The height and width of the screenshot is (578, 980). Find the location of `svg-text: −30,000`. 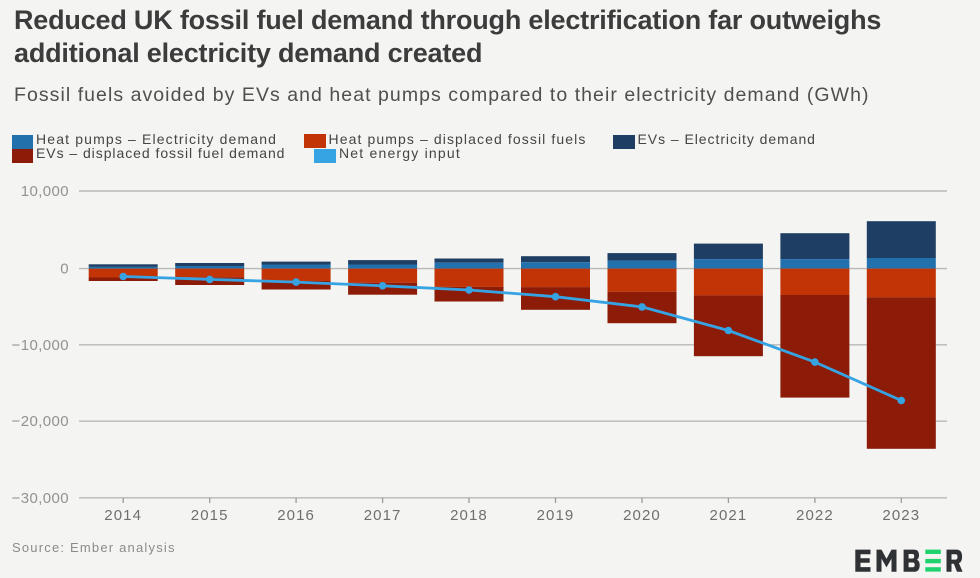

svg-text: −30,000 is located at coordinates (40, 498).